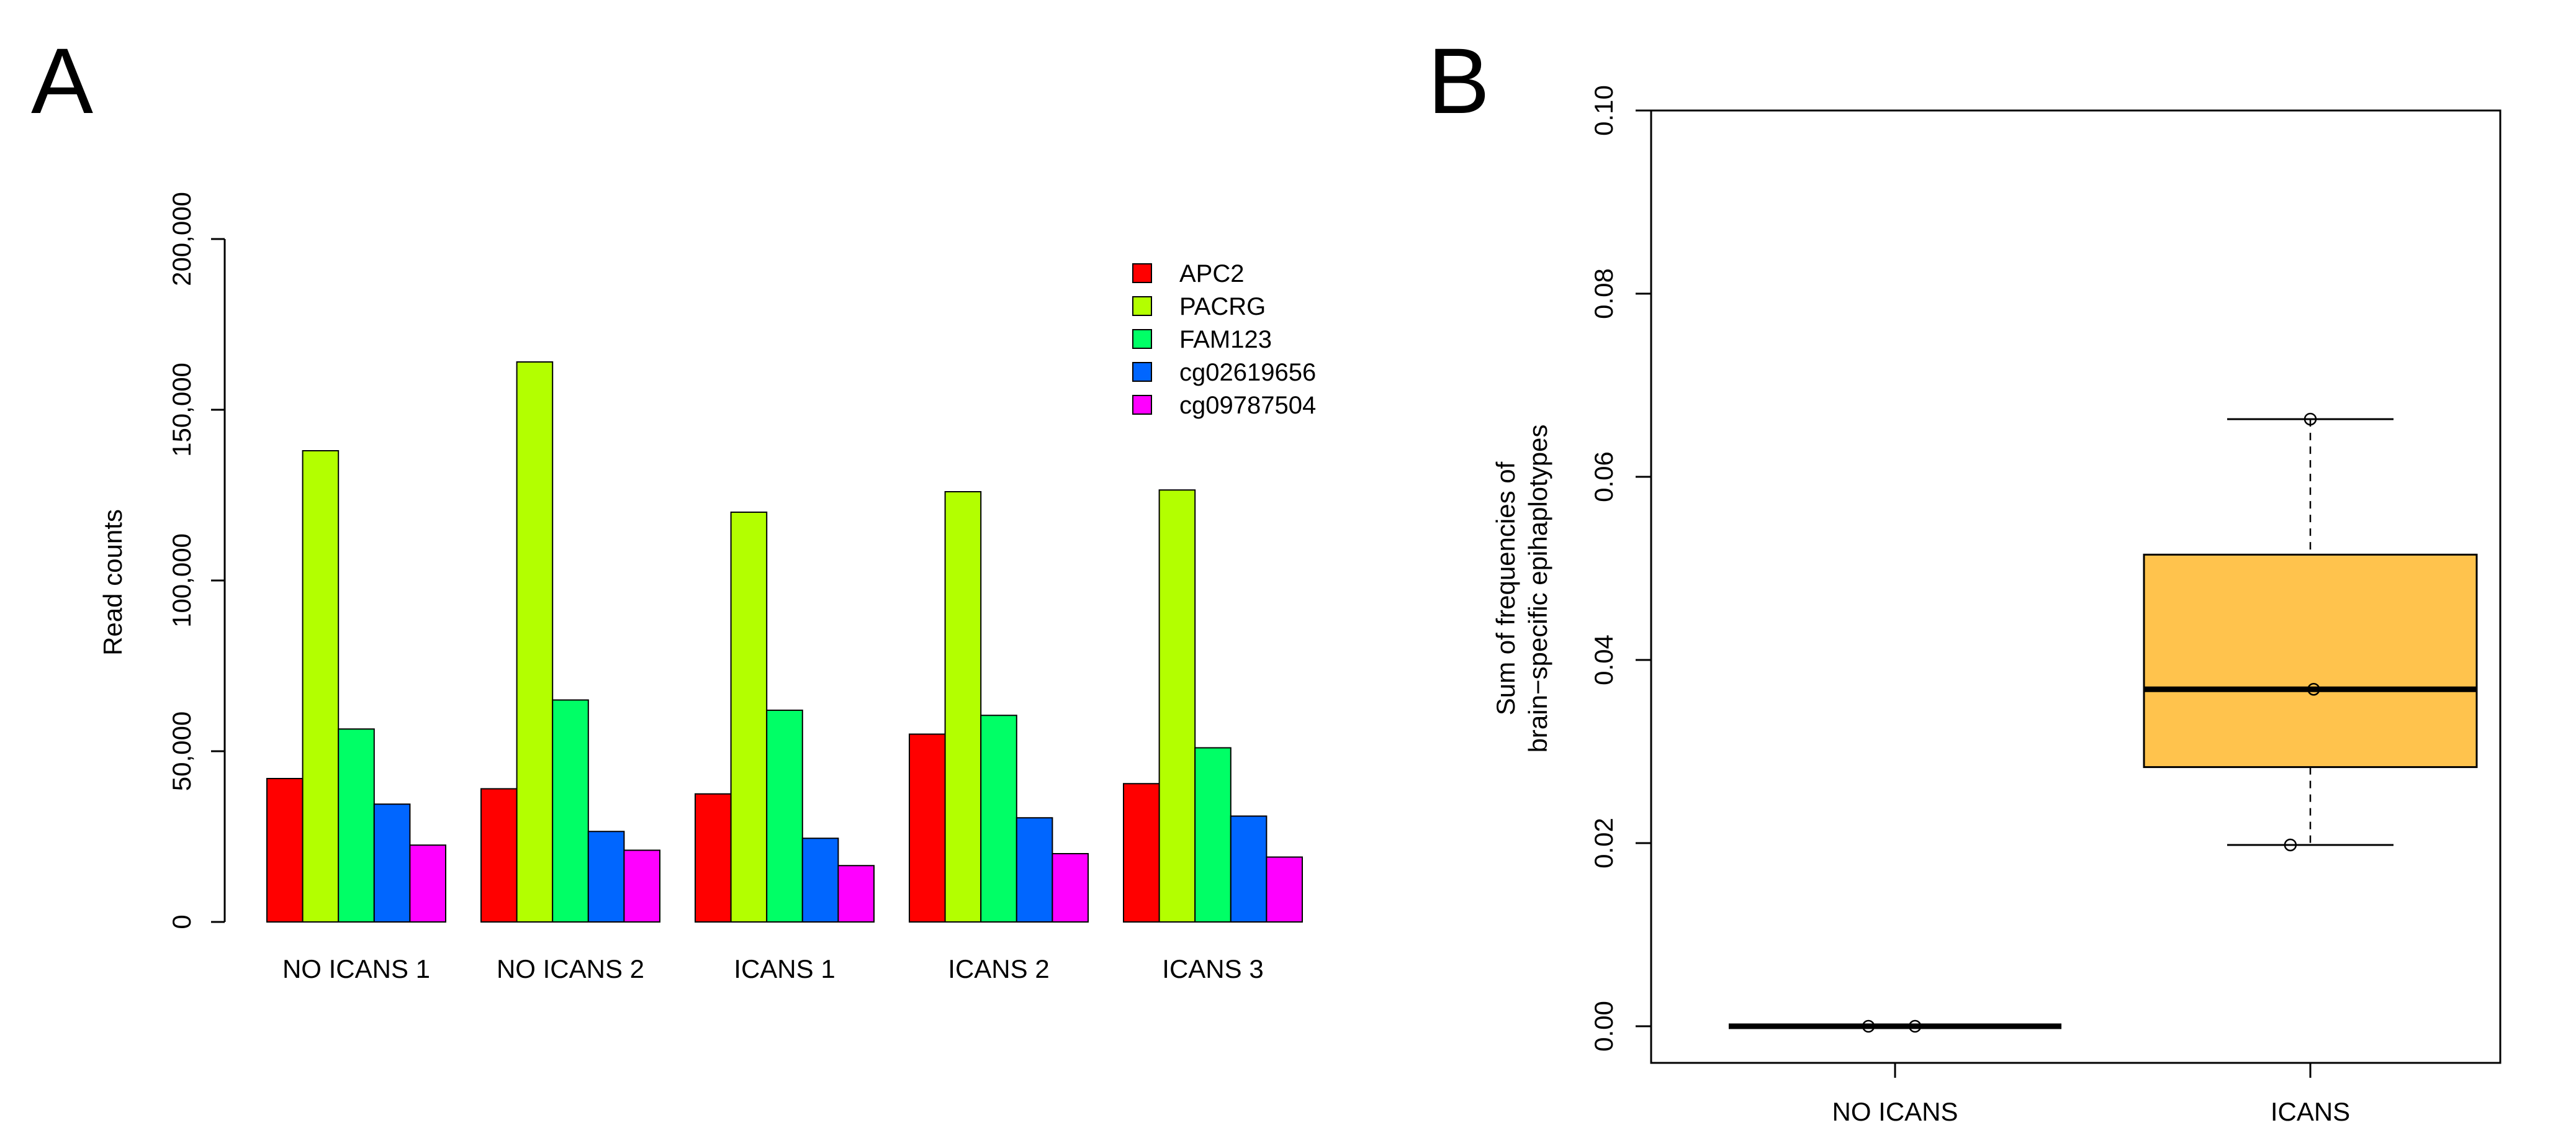 The height and width of the screenshot is (1138, 2576). What do you see at coordinates (570, 968) in the screenshot?
I see `x-tick-label-a: NO ICANS 2` at bounding box center [570, 968].